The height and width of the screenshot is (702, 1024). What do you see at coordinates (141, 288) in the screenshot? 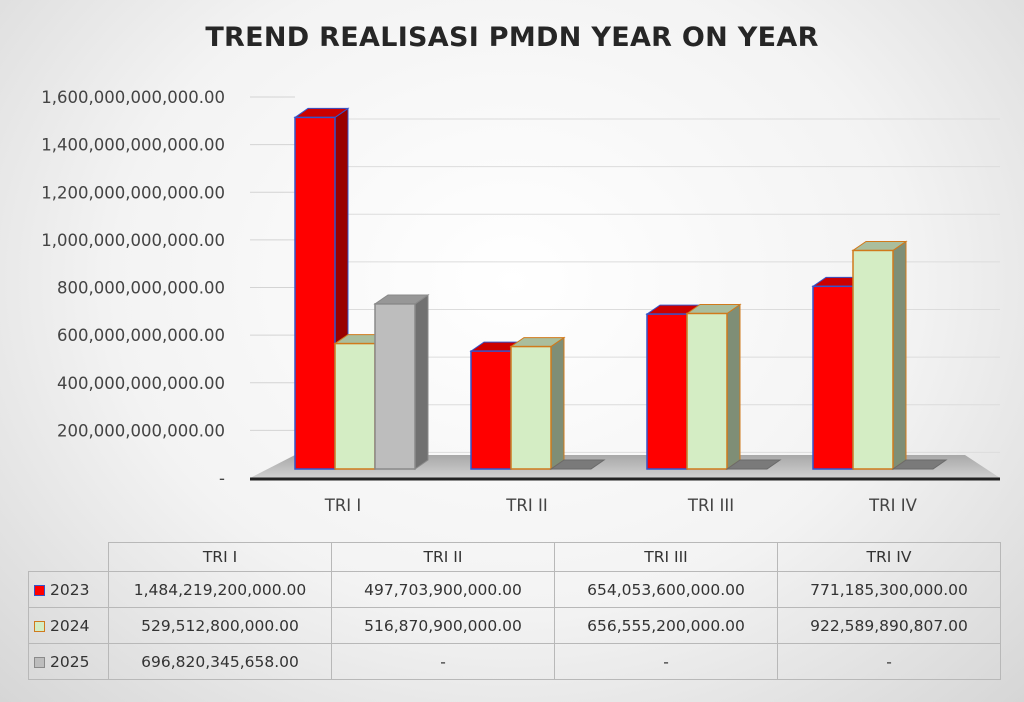
I see `y-tick-label: 800,000,000,000.00` at bounding box center [141, 288].